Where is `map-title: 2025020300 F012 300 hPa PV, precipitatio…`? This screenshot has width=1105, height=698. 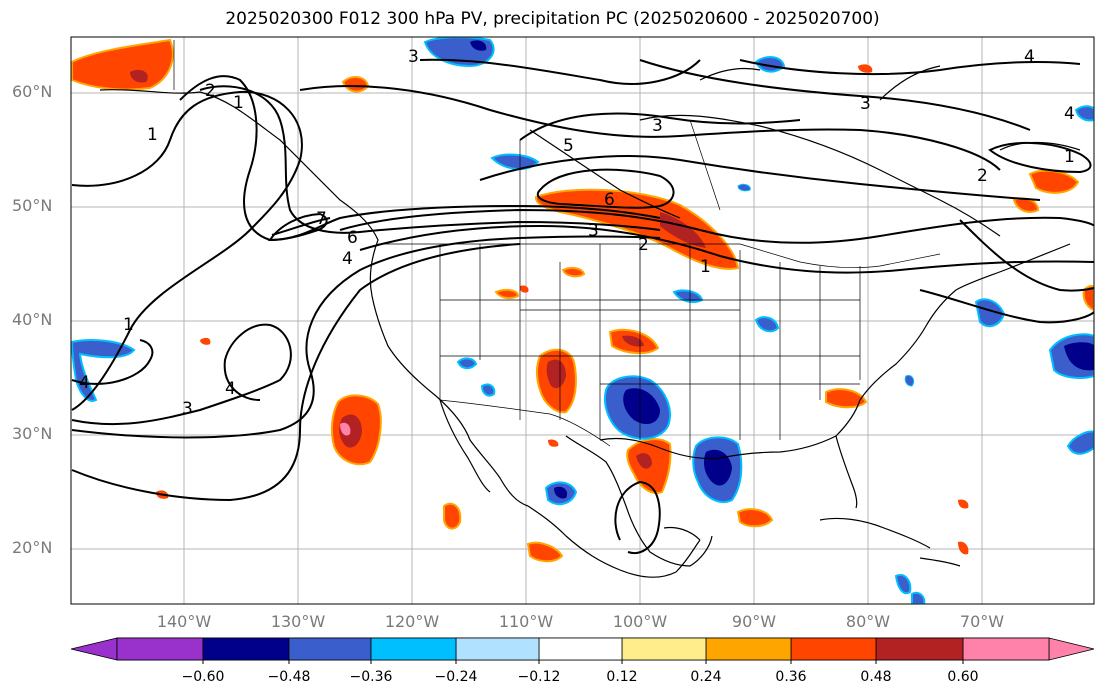 map-title: 2025020300 F012 300 hPa PV, precipitatio… is located at coordinates (552, 19).